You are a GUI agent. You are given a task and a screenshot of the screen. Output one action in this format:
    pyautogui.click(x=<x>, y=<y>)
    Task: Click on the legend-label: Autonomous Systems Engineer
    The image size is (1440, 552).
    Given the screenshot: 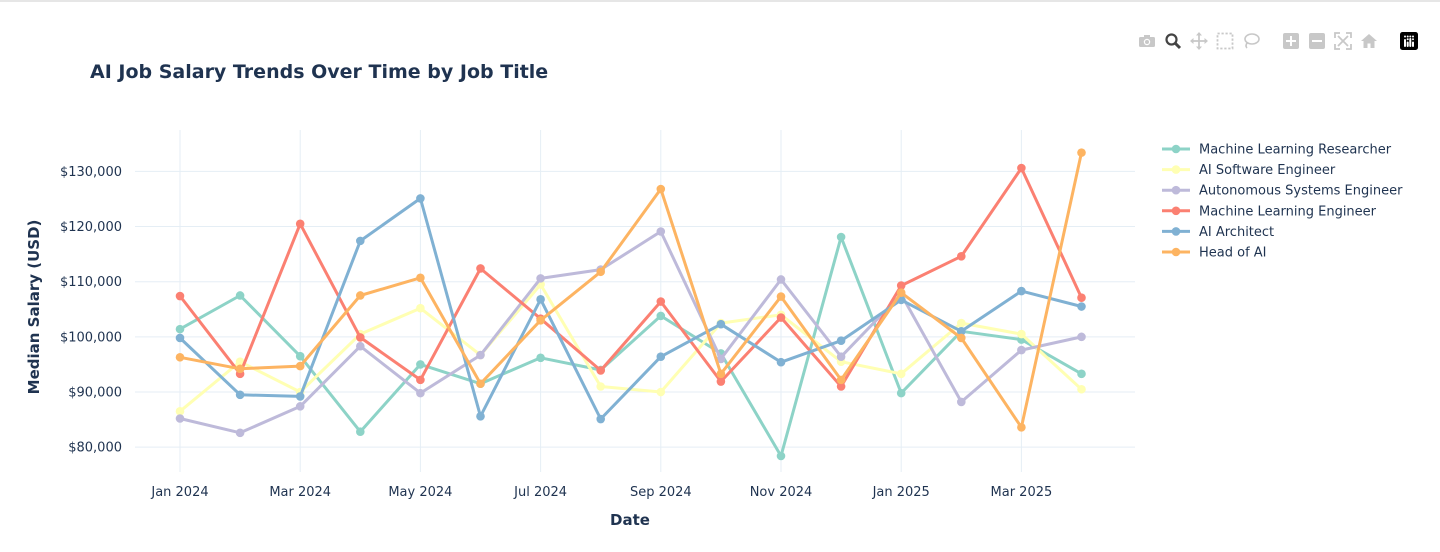 What is the action you would take?
    pyautogui.click(x=1301, y=191)
    